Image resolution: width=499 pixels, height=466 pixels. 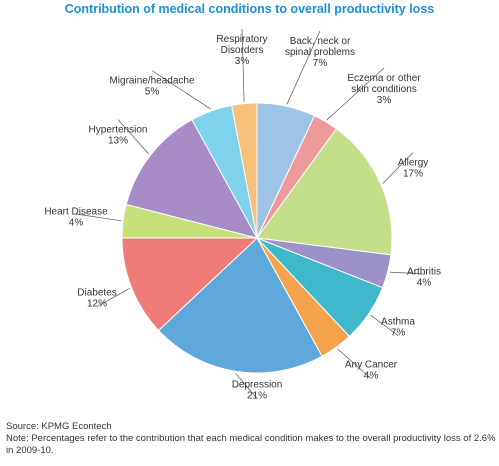 I want to click on slice-label: Migraine/headache 5%, so click(x=151, y=87).